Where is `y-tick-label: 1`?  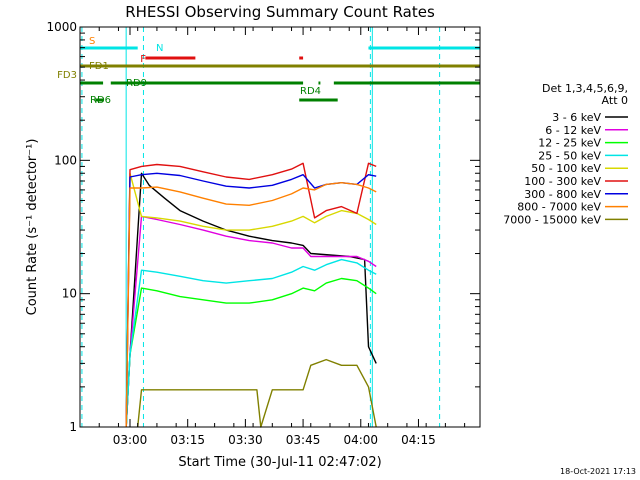 y-tick-label: 1 is located at coordinates (73, 427).